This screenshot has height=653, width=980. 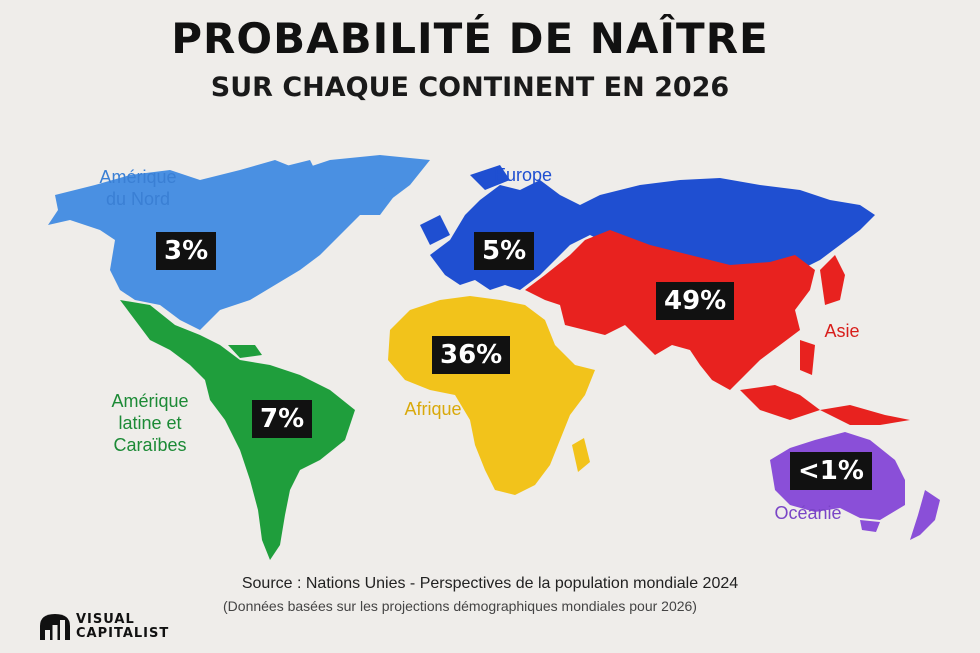 I want to click on label-latin-america: Amérique latine et Caraïbes, so click(x=150, y=423).